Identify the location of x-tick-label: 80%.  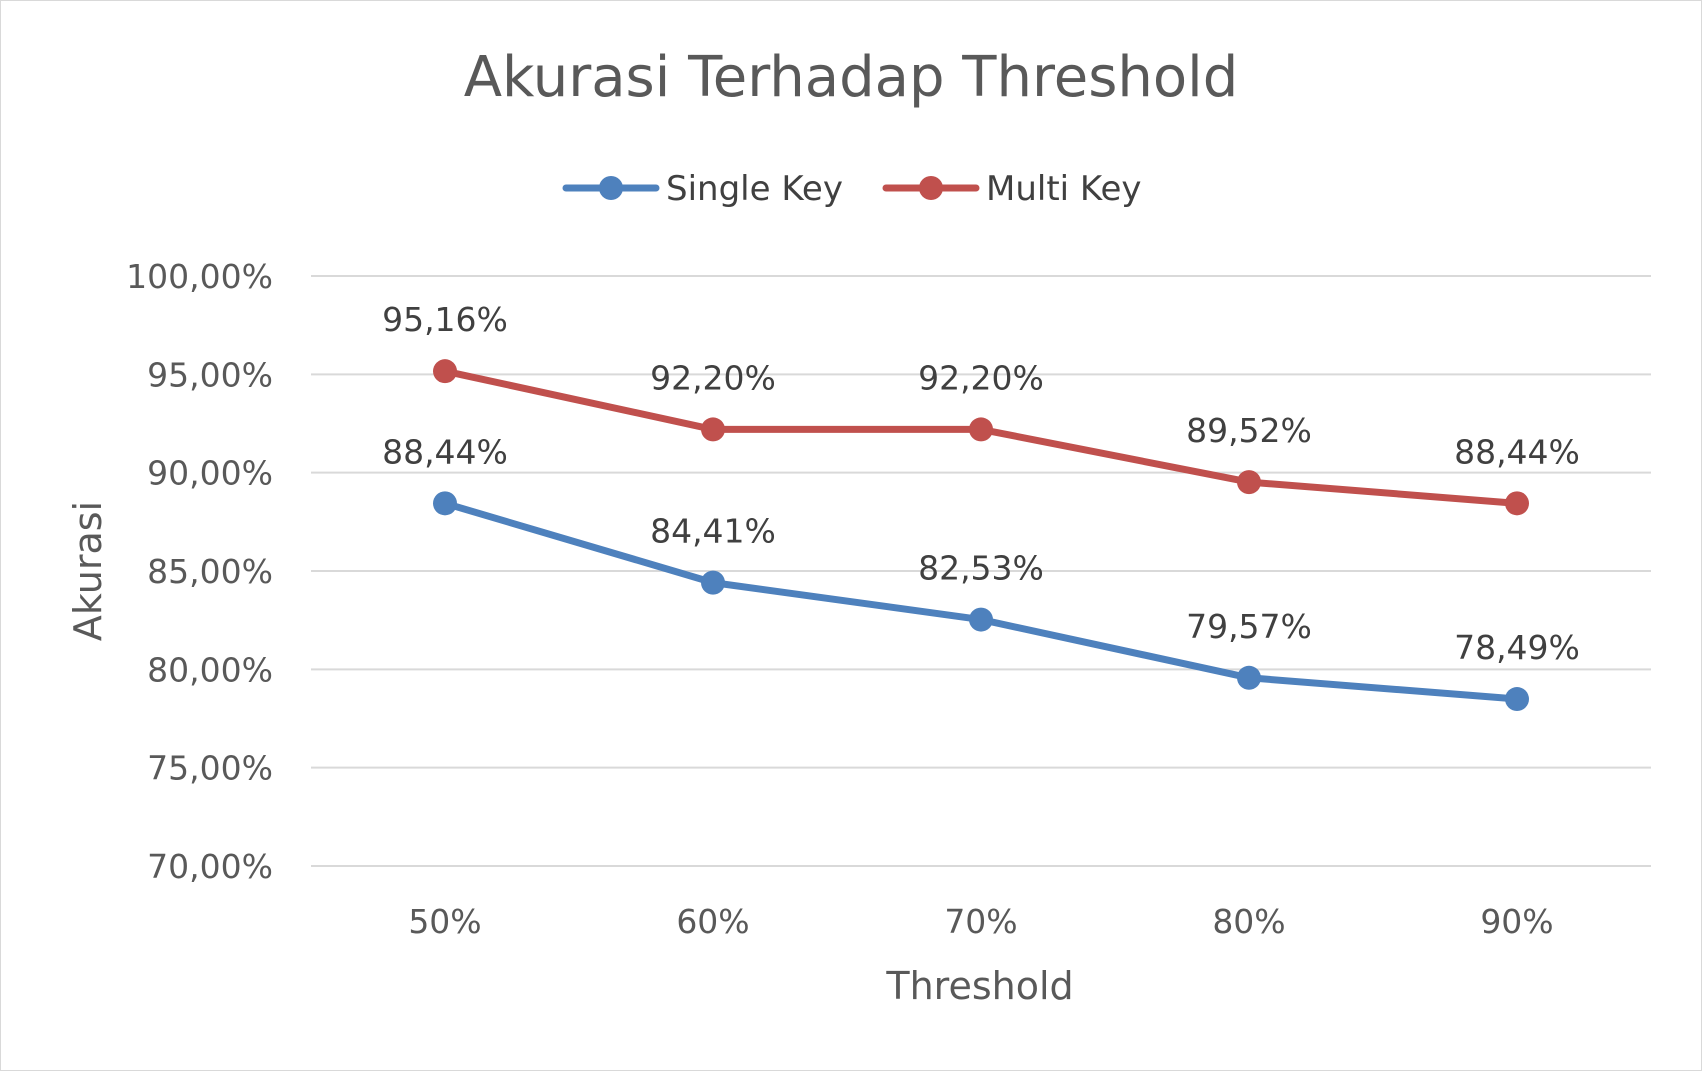
(1248, 921).